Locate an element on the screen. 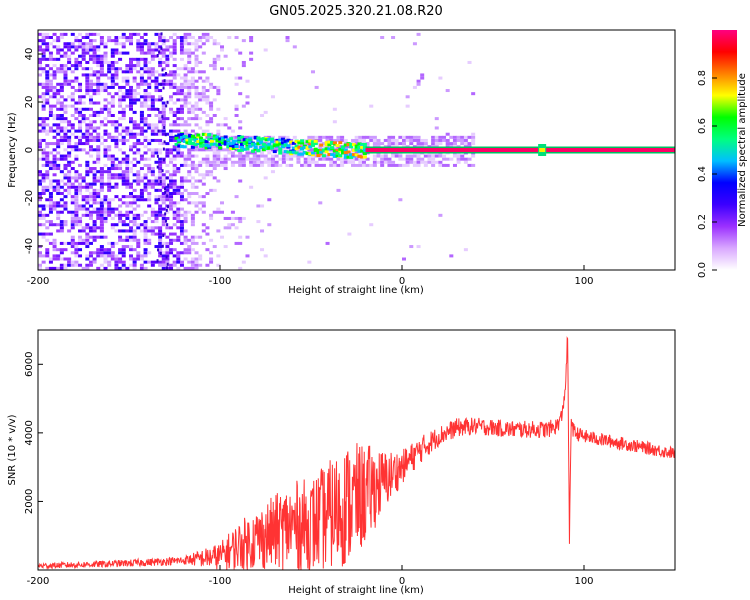  colorbar-gradient is located at coordinates (724, 150).